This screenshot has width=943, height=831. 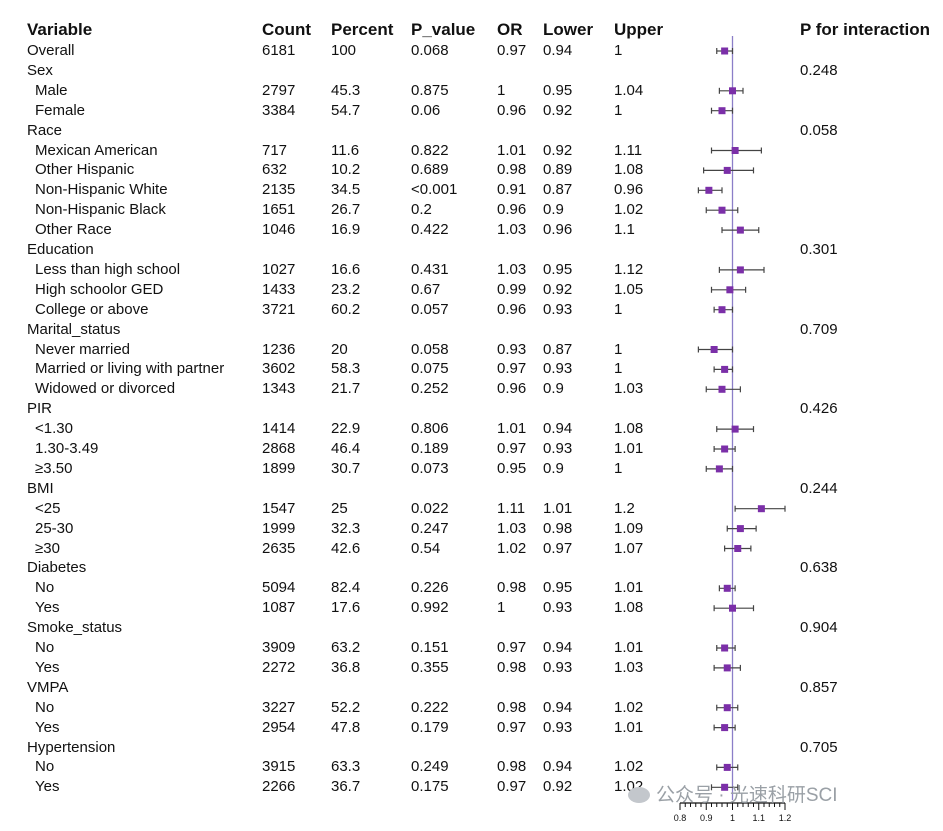 What do you see at coordinates (279, 369) in the screenshot?
I see `cell-count: 3602` at bounding box center [279, 369].